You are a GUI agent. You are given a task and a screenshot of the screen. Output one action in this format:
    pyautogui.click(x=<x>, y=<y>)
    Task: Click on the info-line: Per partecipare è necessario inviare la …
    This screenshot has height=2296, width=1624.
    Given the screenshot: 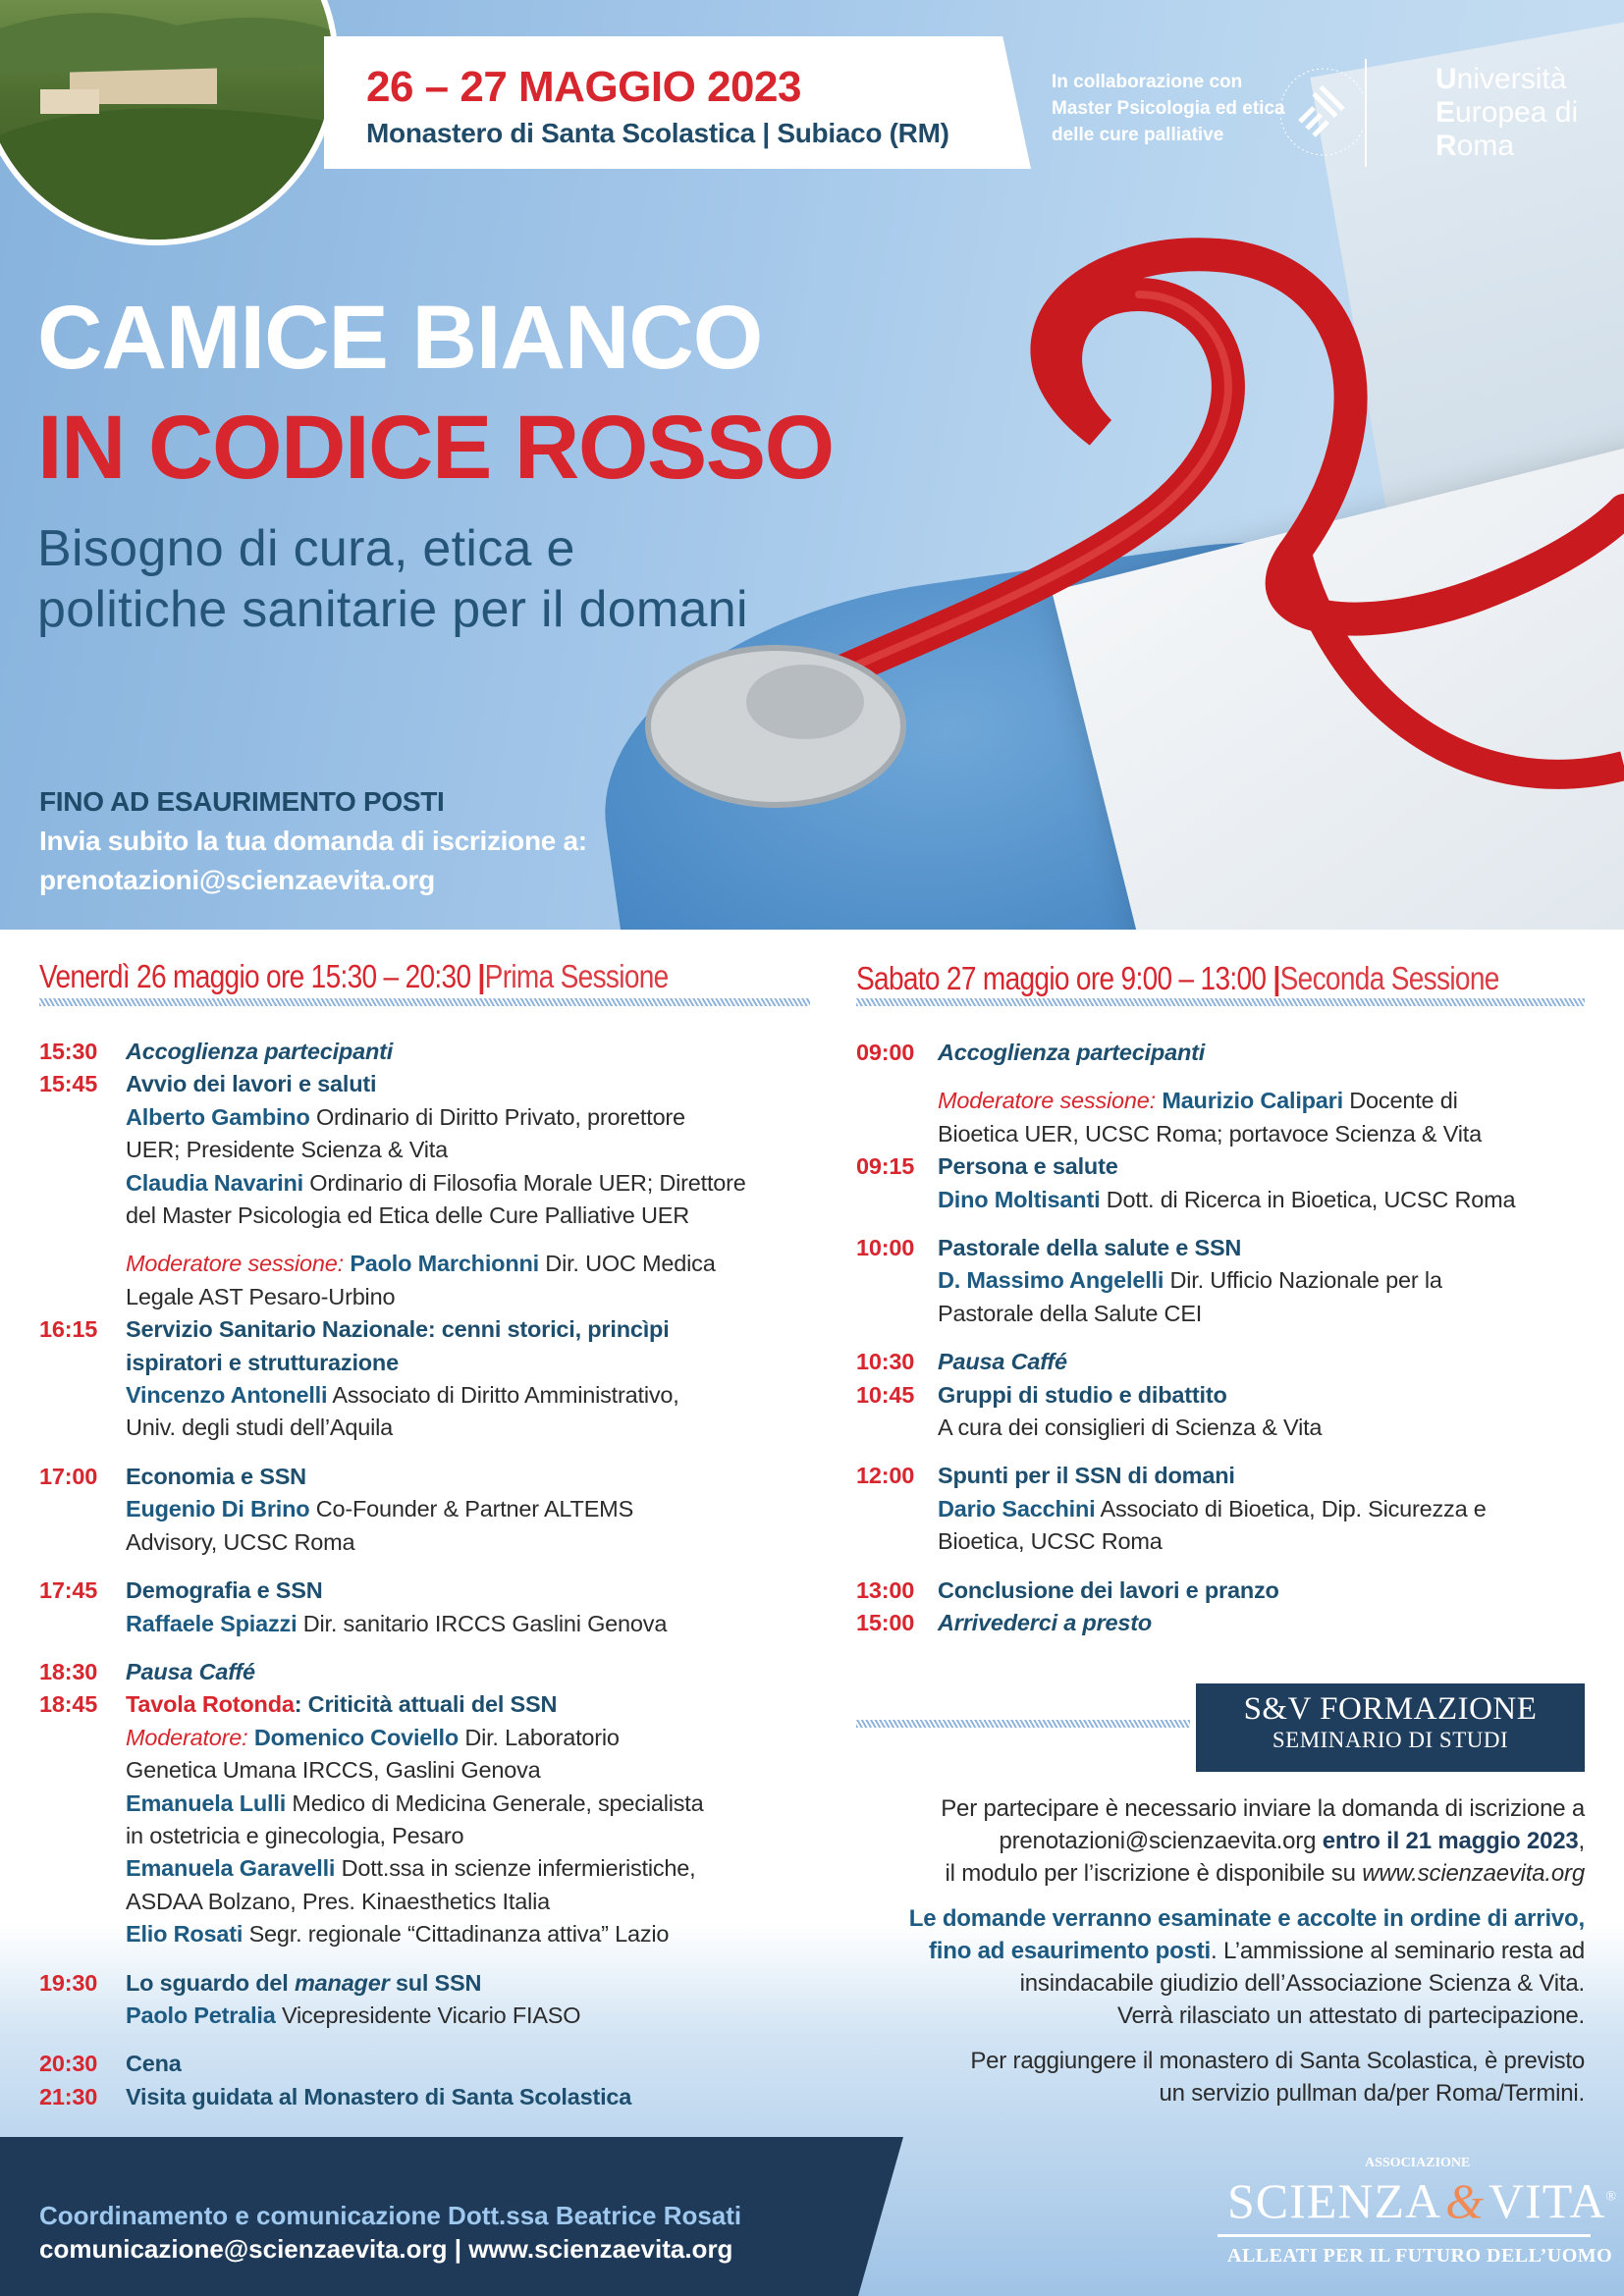 What is the action you would take?
    pyautogui.click(x=1202, y=1809)
    